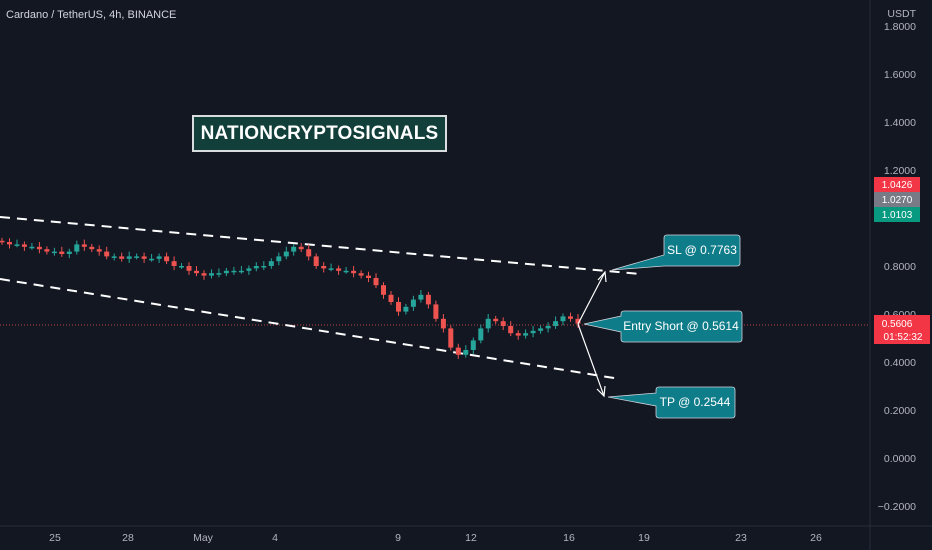  Describe the element at coordinates (900, 27) in the screenshot. I see `price-tick-label: 1.8000` at that location.